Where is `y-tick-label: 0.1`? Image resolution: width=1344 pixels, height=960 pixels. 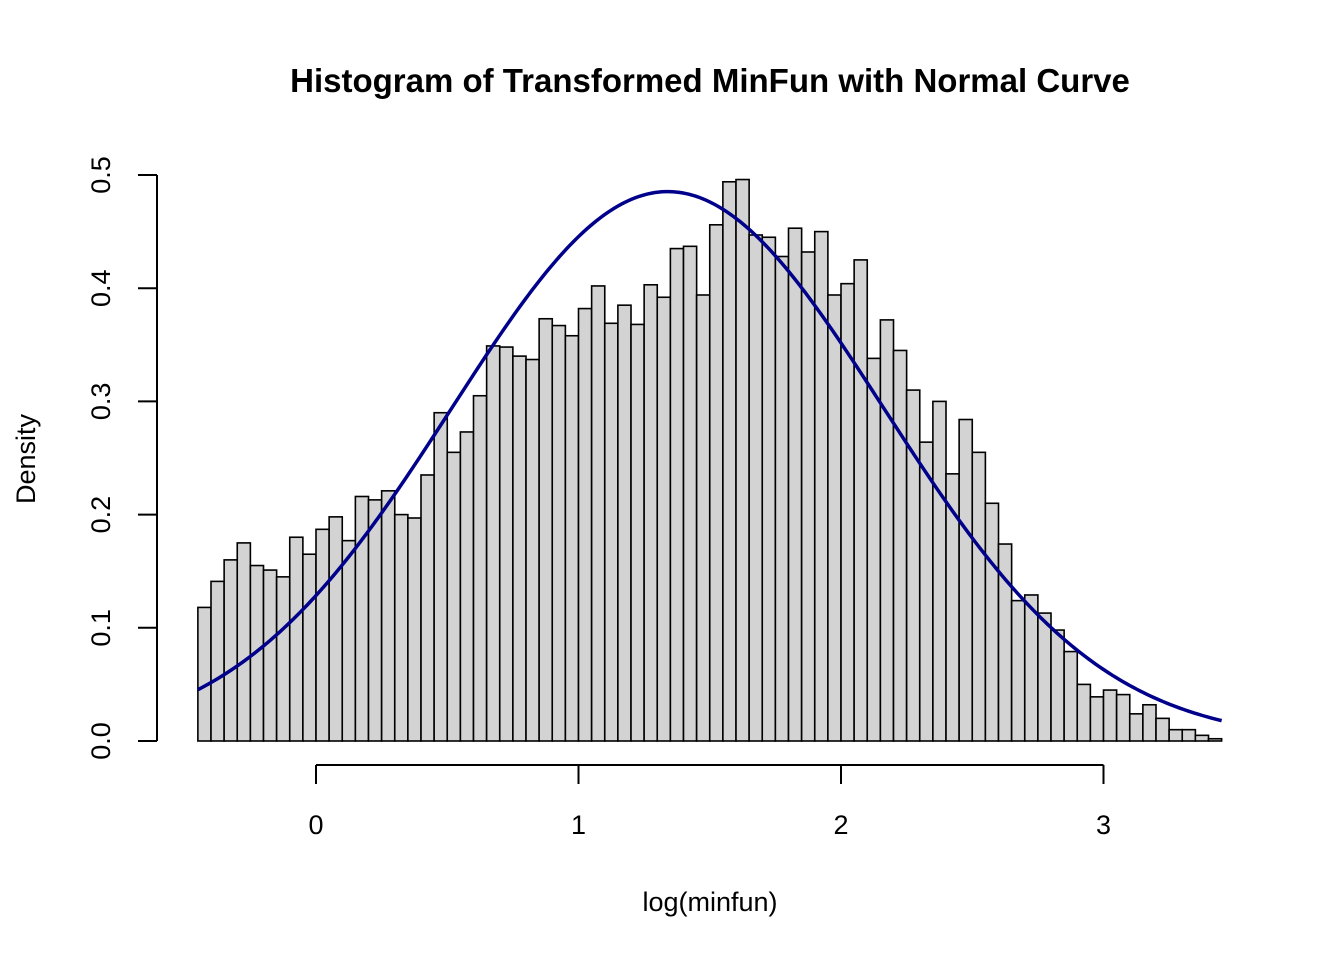
y-tick-label: 0.1 is located at coordinates (101, 628).